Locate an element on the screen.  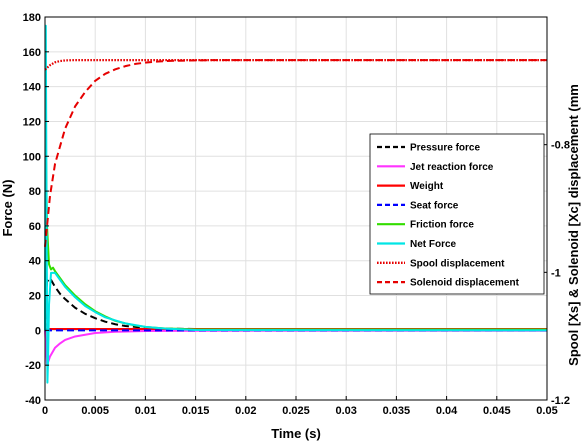
x-tick-label: 0.015 is located at coordinates (196, 411).